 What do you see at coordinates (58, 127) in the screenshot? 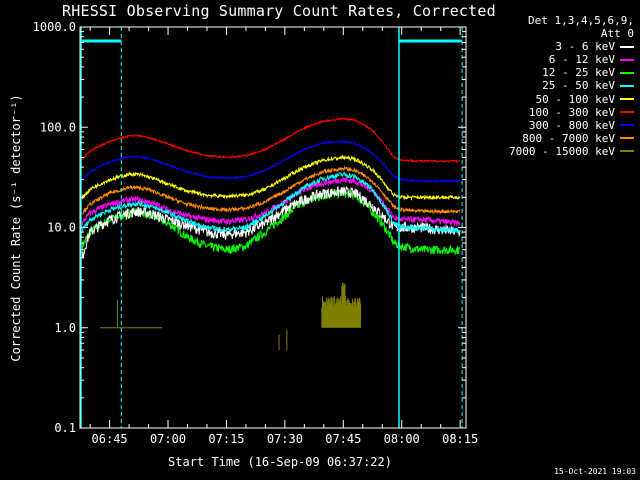
I see `y-tick-label: 100.0` at bounding box center [58, 127].